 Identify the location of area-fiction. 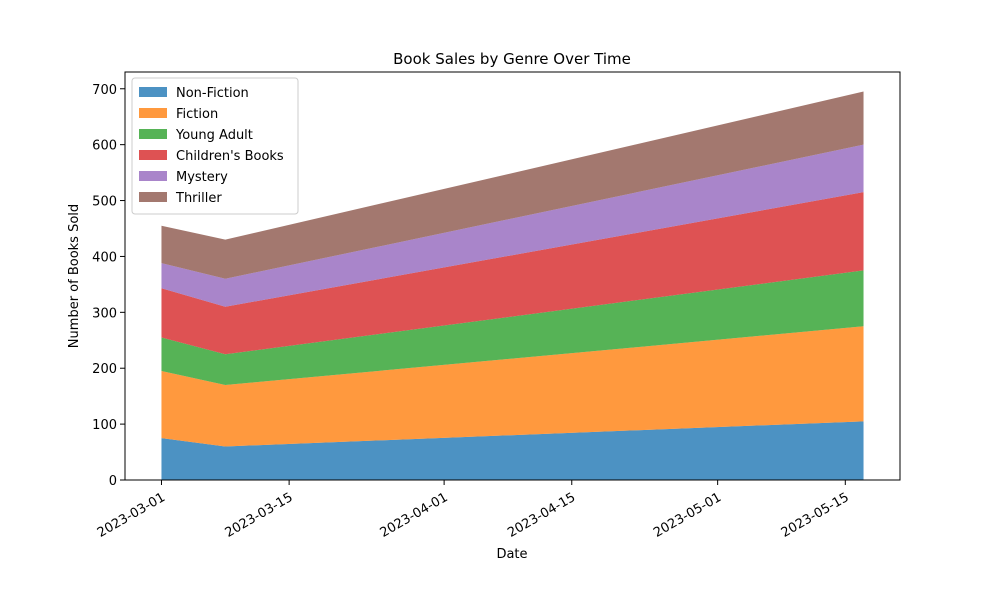
(512, 386).